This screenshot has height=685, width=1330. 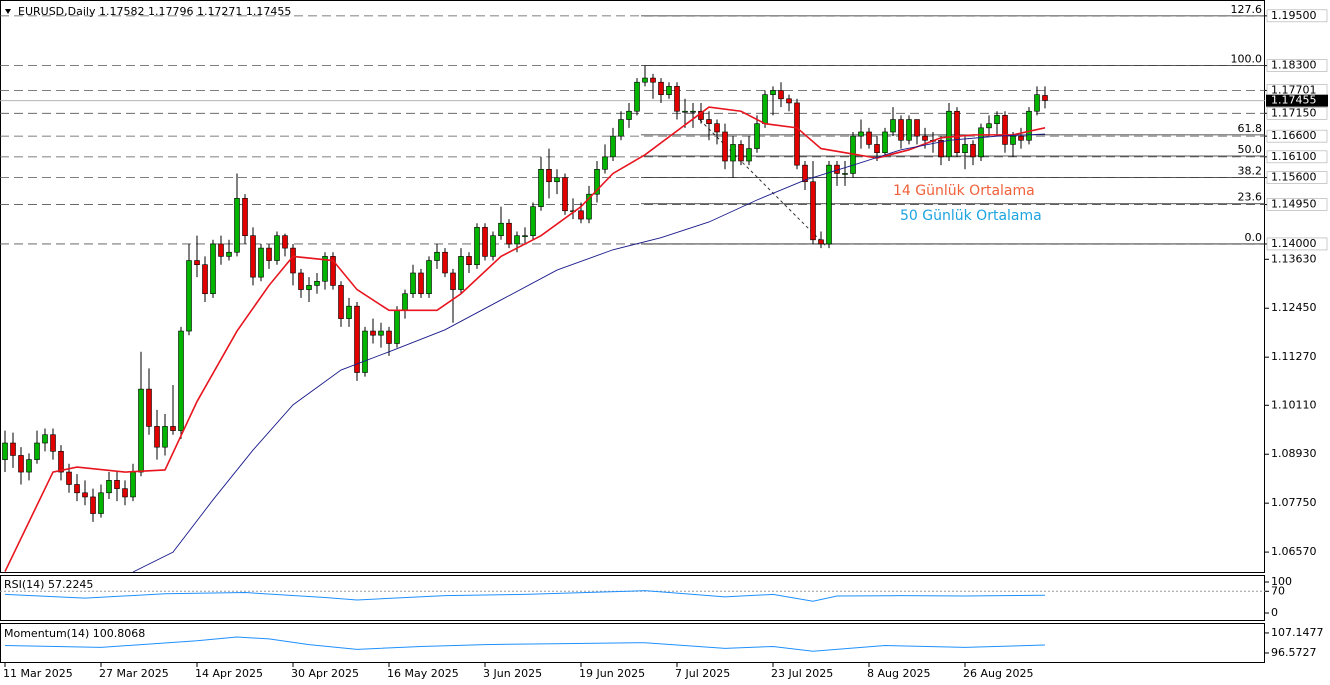 I want to click on legend-label: 50 Günlük Ortalama, so click(x=971, y=216).